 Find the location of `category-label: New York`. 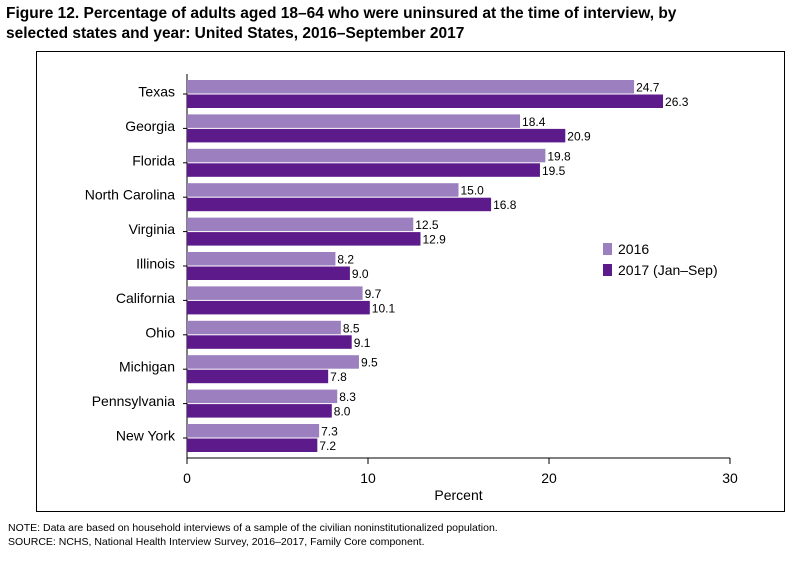

category-label: New York is located at coordinates (146, 436).